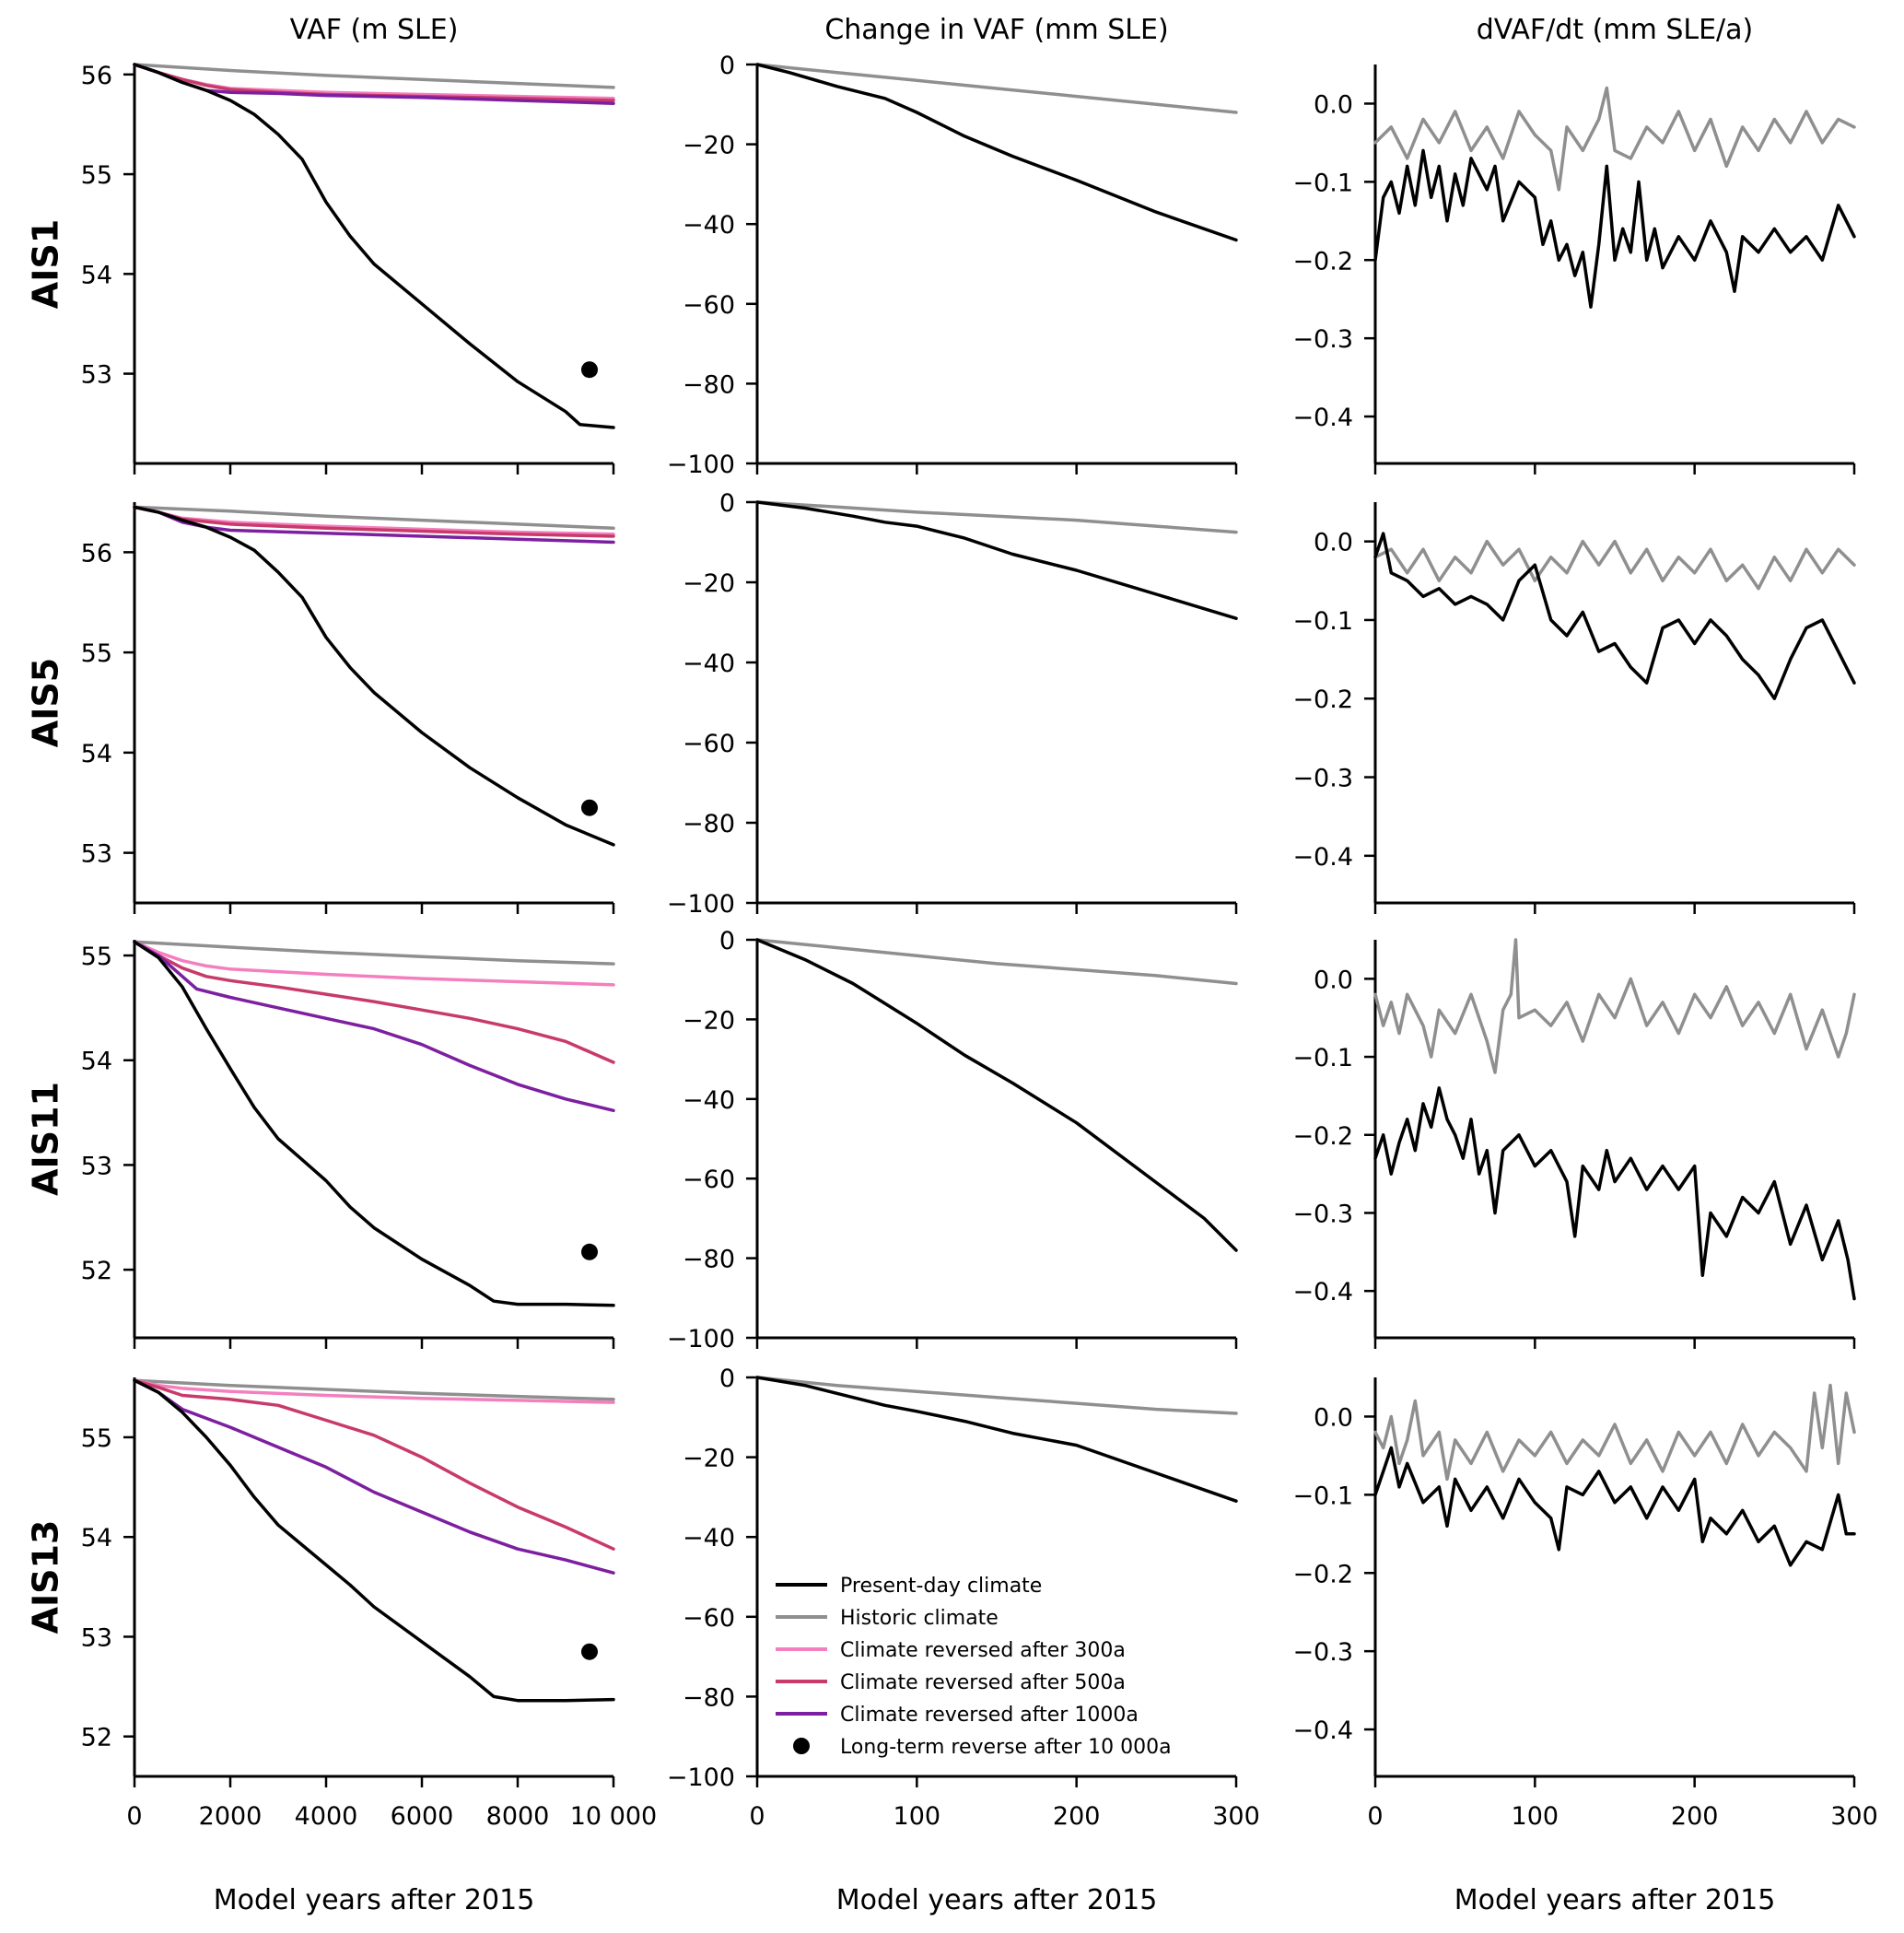  I want to click on legend-label: Long-term reverse after 10 000a, so click(1006, 1748).